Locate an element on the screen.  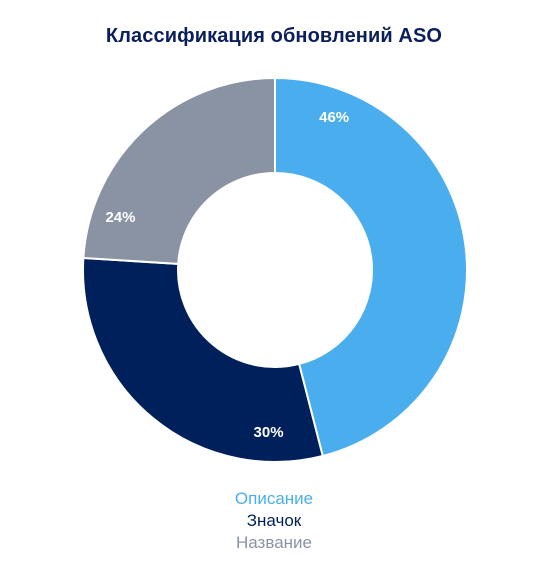
chart-legend: Описание Значок Название is located at coordinates (274, 521).